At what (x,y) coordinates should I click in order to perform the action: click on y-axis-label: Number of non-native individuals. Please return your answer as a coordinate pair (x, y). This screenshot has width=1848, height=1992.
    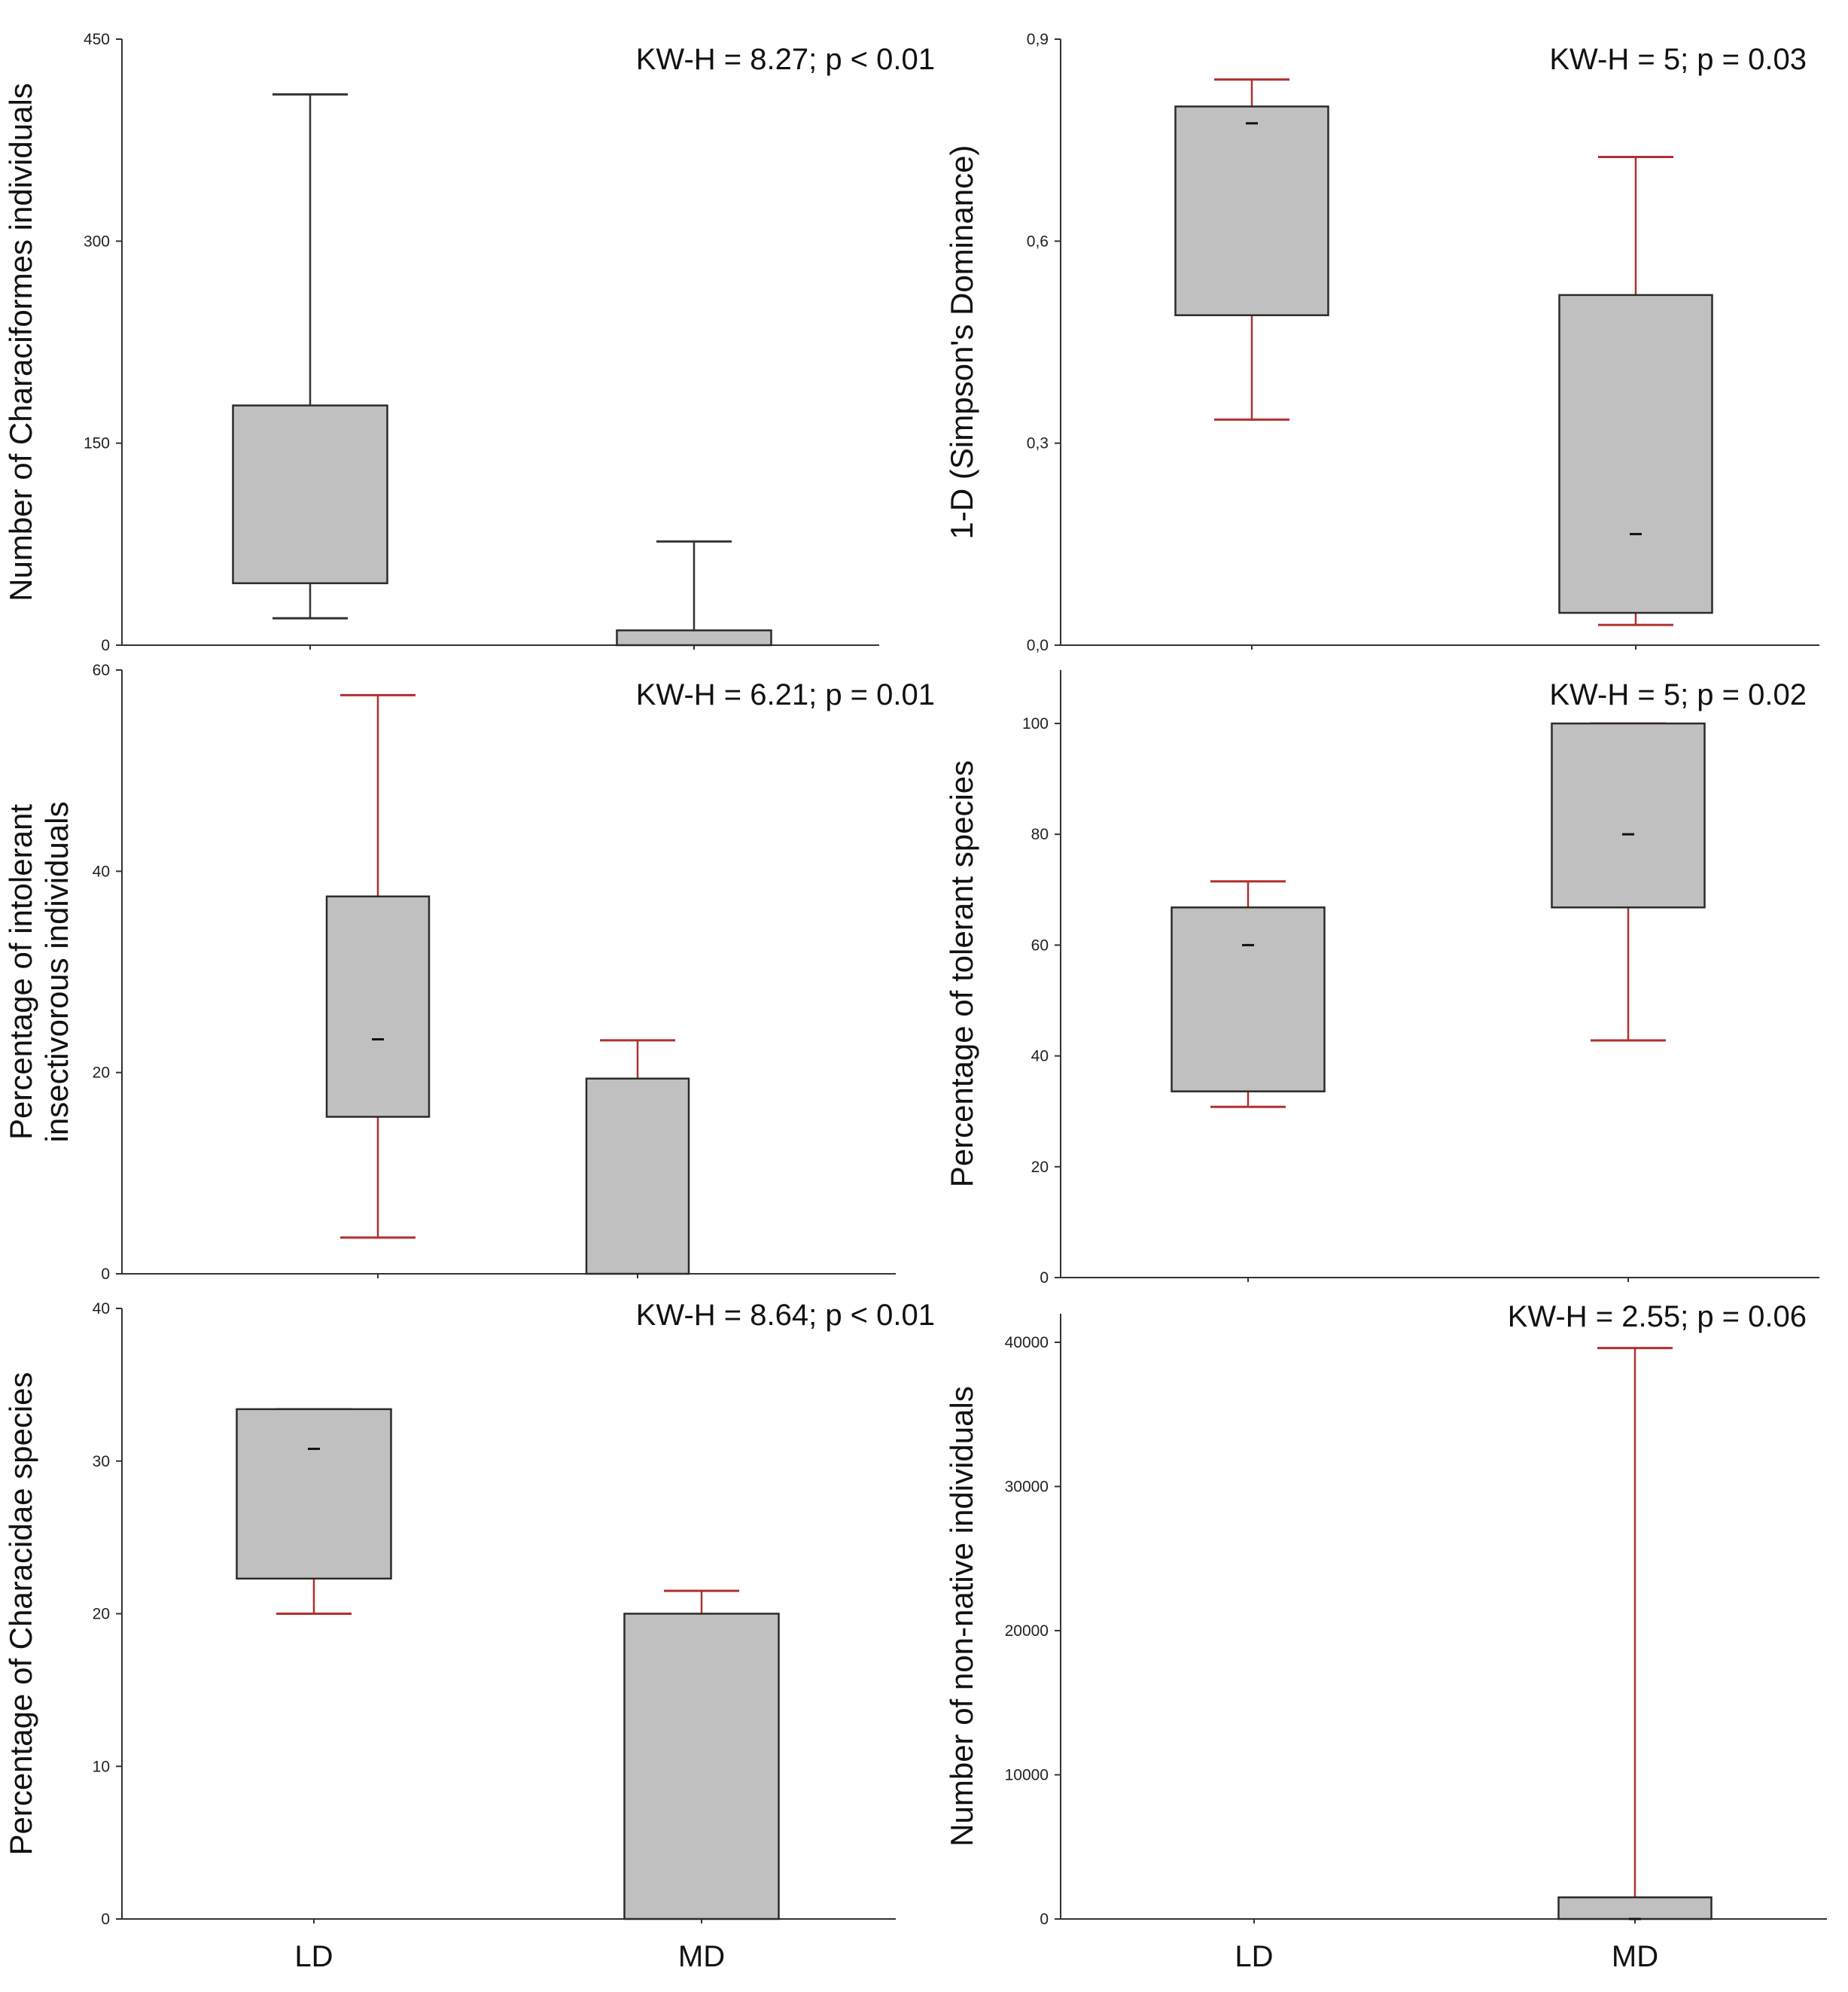
    Looking at the image, I should click on (961, 1616).